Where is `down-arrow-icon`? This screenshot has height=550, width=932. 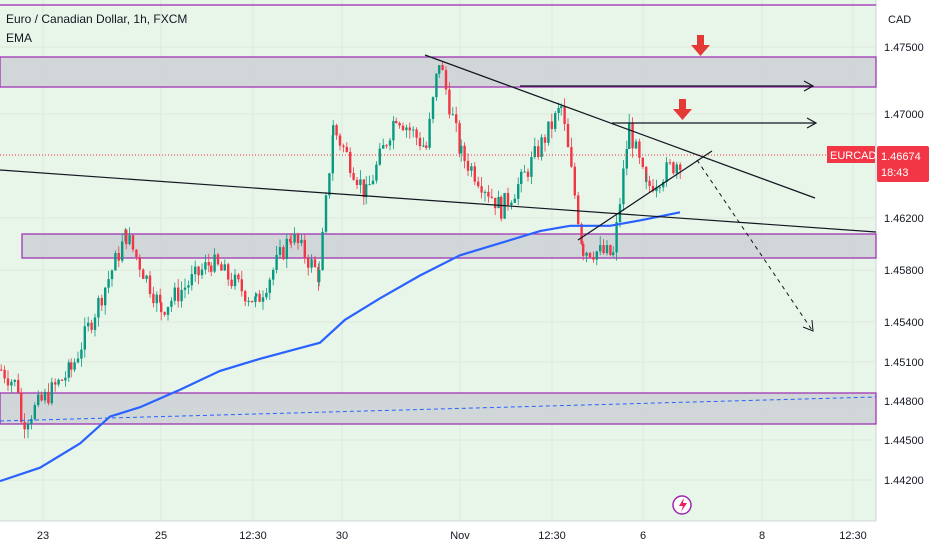 down-arrow-icon is located at coordinates (682, 109).